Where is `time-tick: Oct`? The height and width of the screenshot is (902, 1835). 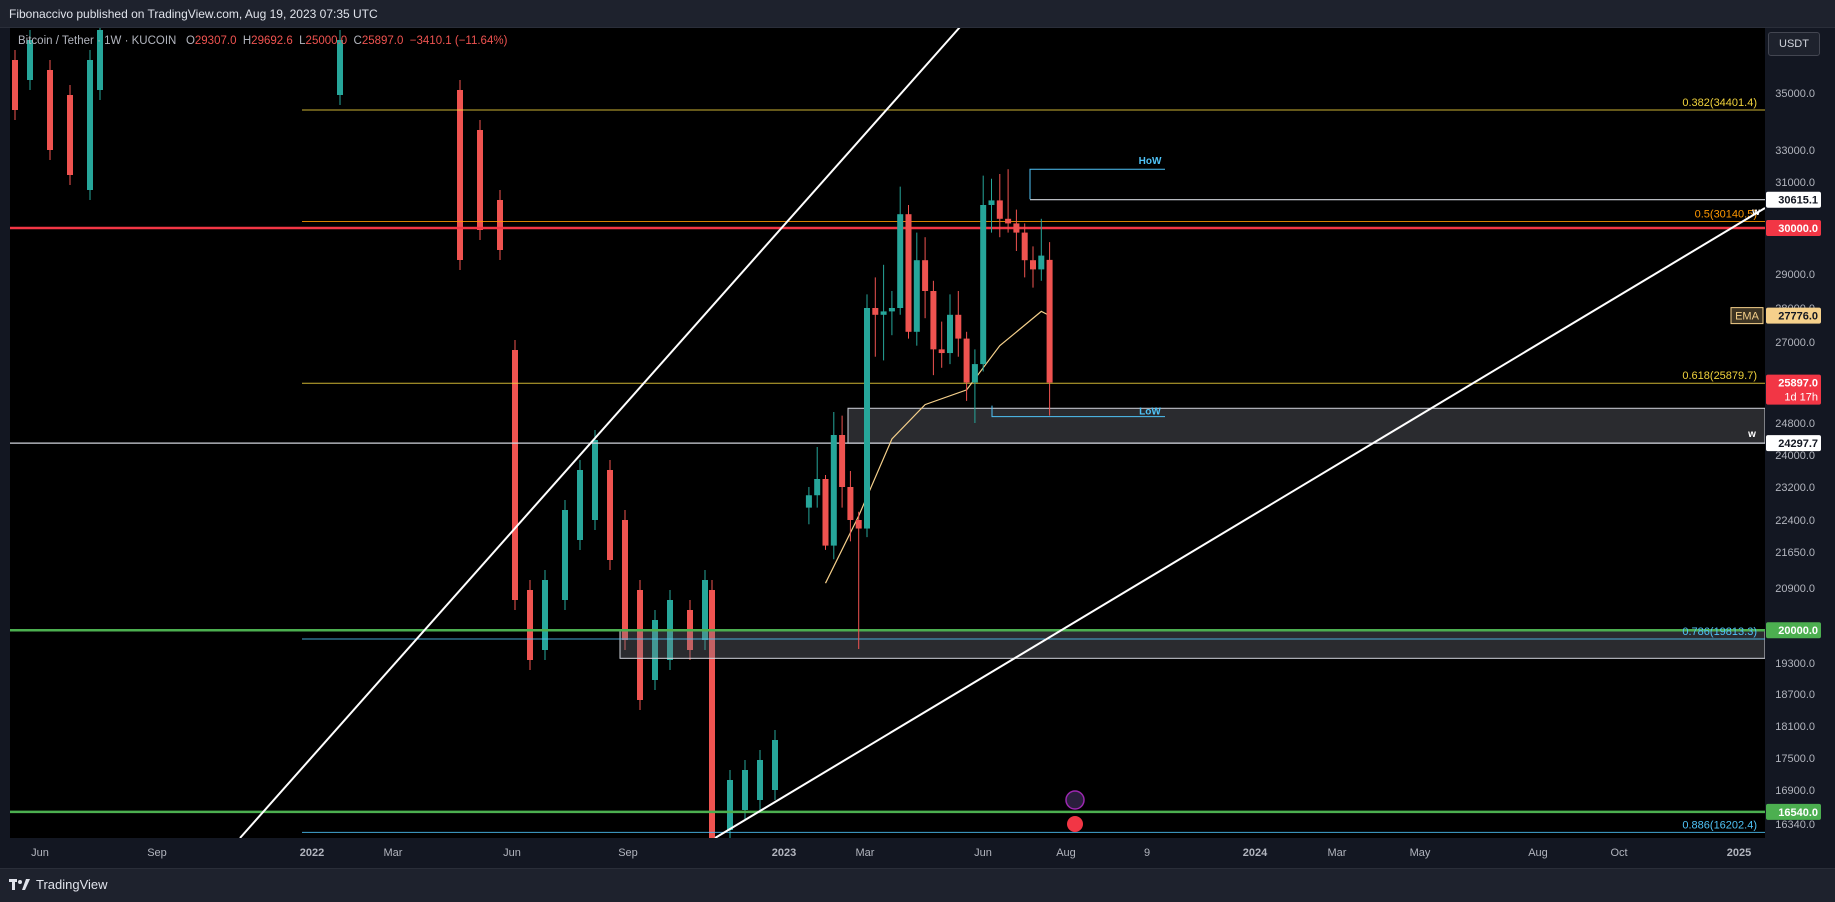
time-tick: Oct is located at coordinates (1618, 853).